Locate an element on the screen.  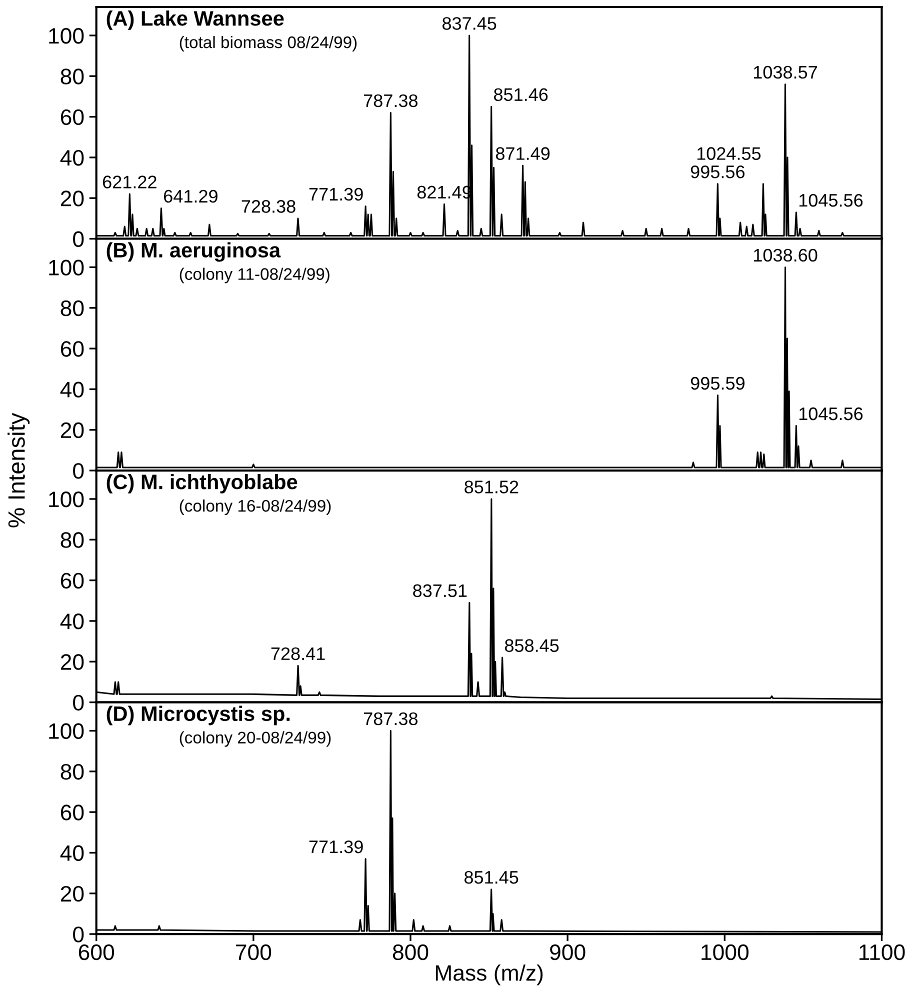
chart-title: (B) M. aeruginosa is located at coordinates (193, 252).